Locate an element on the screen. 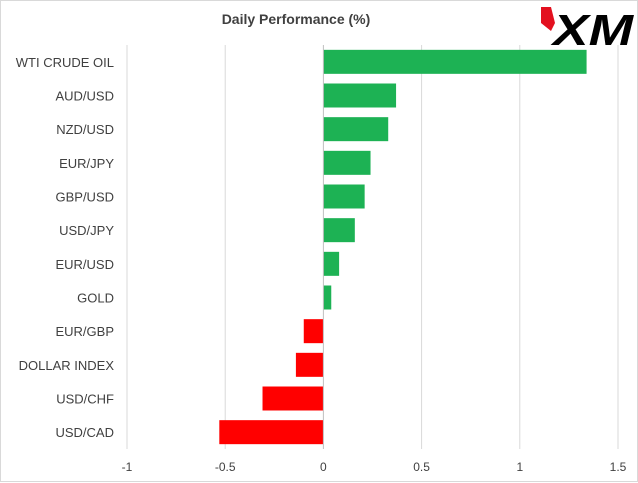 This screenshot has height=483, width=638. xm-logo: XM is located at coordinates (588, 29).